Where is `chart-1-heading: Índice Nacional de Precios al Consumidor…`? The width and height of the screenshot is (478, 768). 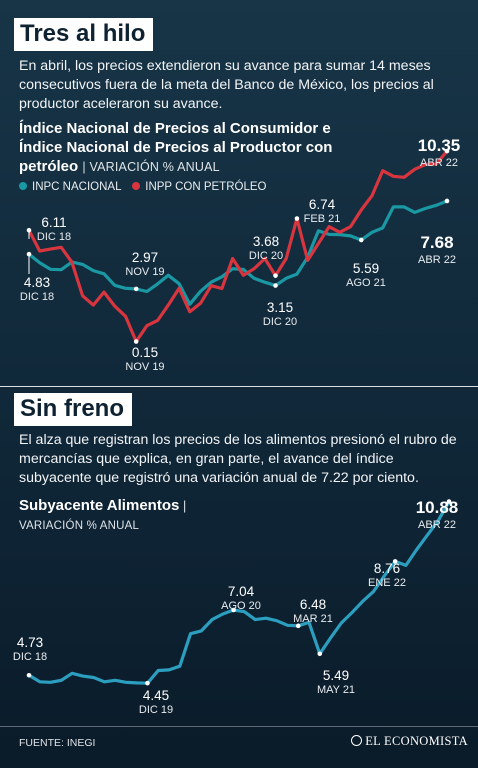
chart-1-heading: Índice Nacional de Precios al Consumidor… is located at coordinates (239, 148).